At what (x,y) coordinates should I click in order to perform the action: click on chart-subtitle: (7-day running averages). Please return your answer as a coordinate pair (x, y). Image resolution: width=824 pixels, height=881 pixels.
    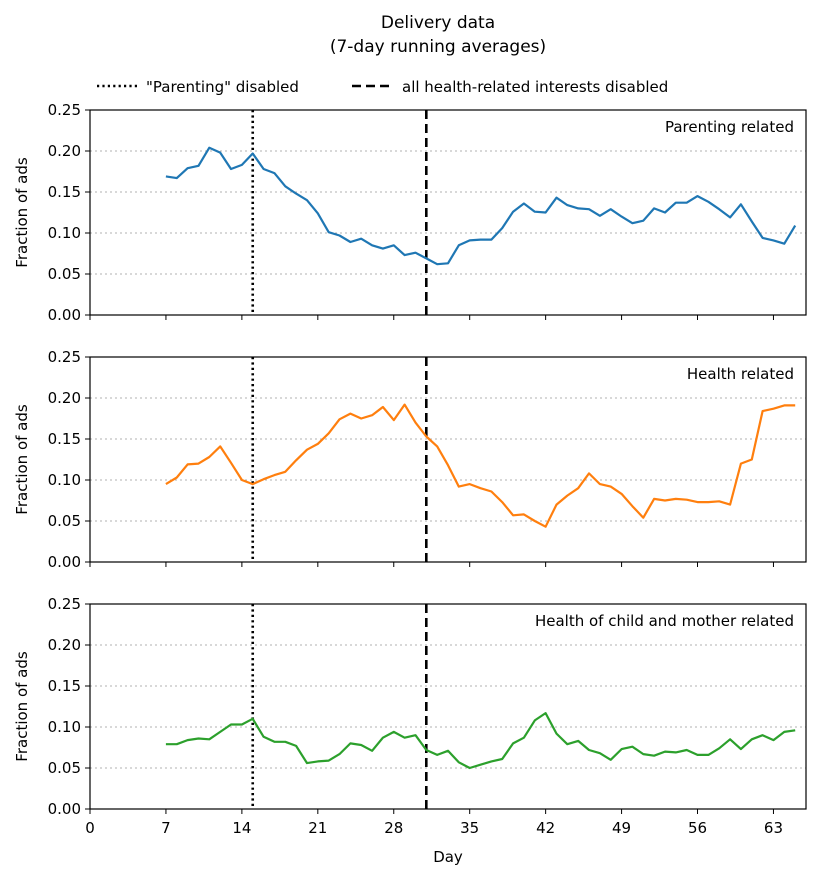
    Looking at the image, I should click on (438, 47).